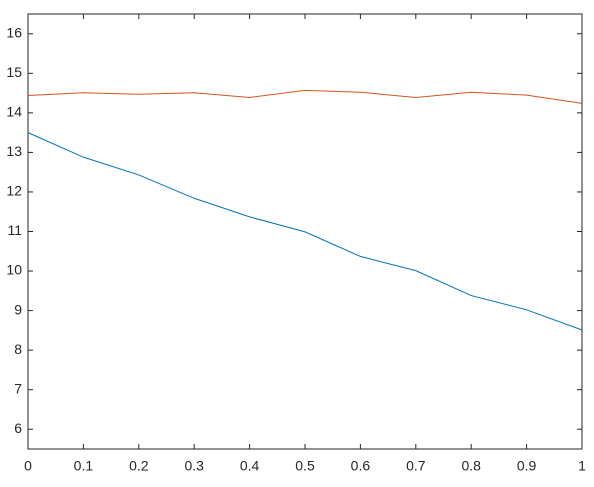 The height and width of the screenshot is (487, 594). What do you see at coordinates (18, 309) in the screenshot?
I see `y-tick-label: 9` at bounding box center [18, 309].